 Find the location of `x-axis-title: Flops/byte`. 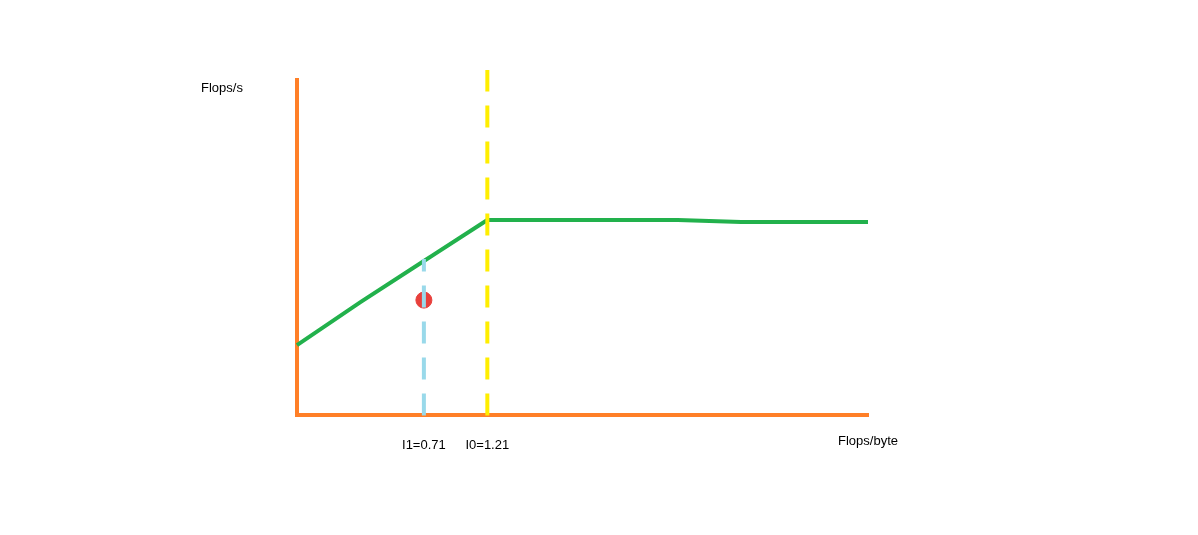

x-axis-title: Flops/byte is located at coordinates (868, 441).